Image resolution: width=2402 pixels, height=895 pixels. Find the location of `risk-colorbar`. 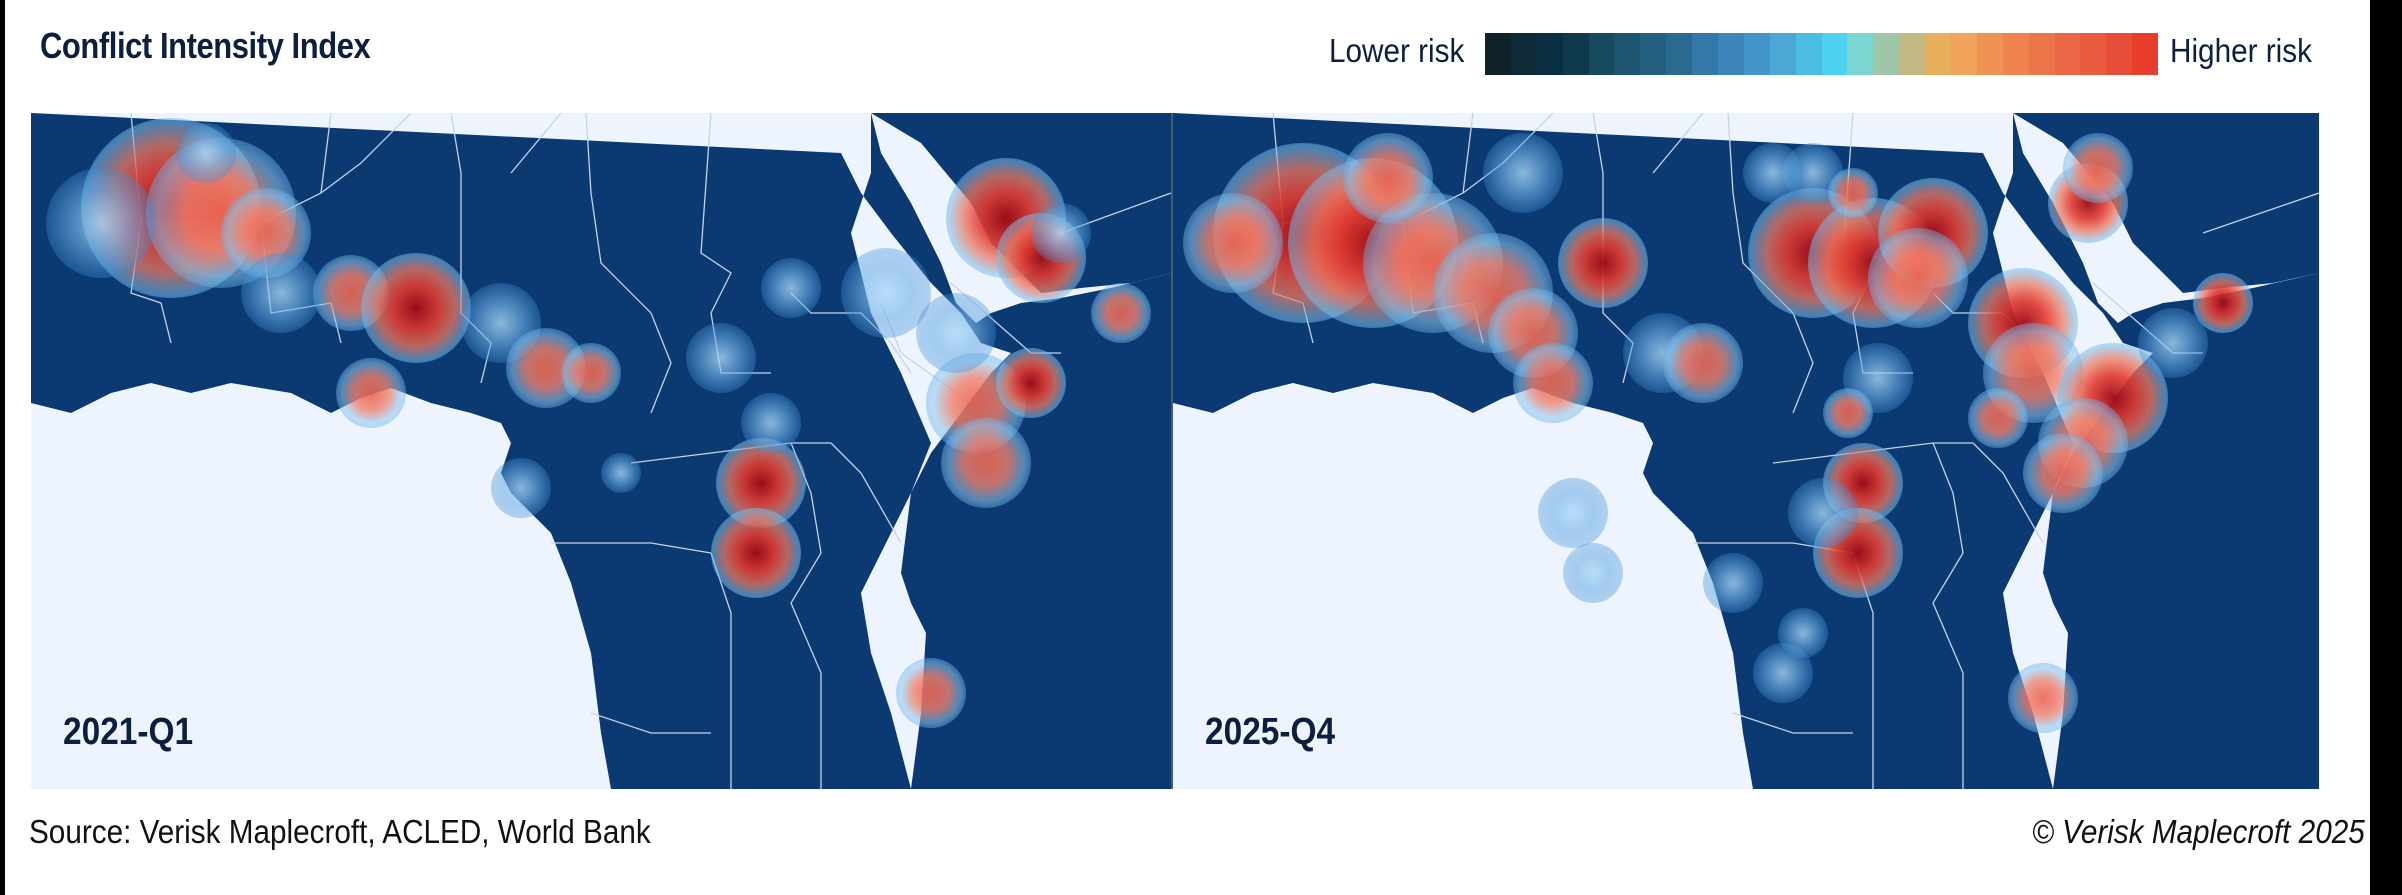

risk-colorbar is located at coordinates (1822, 54).